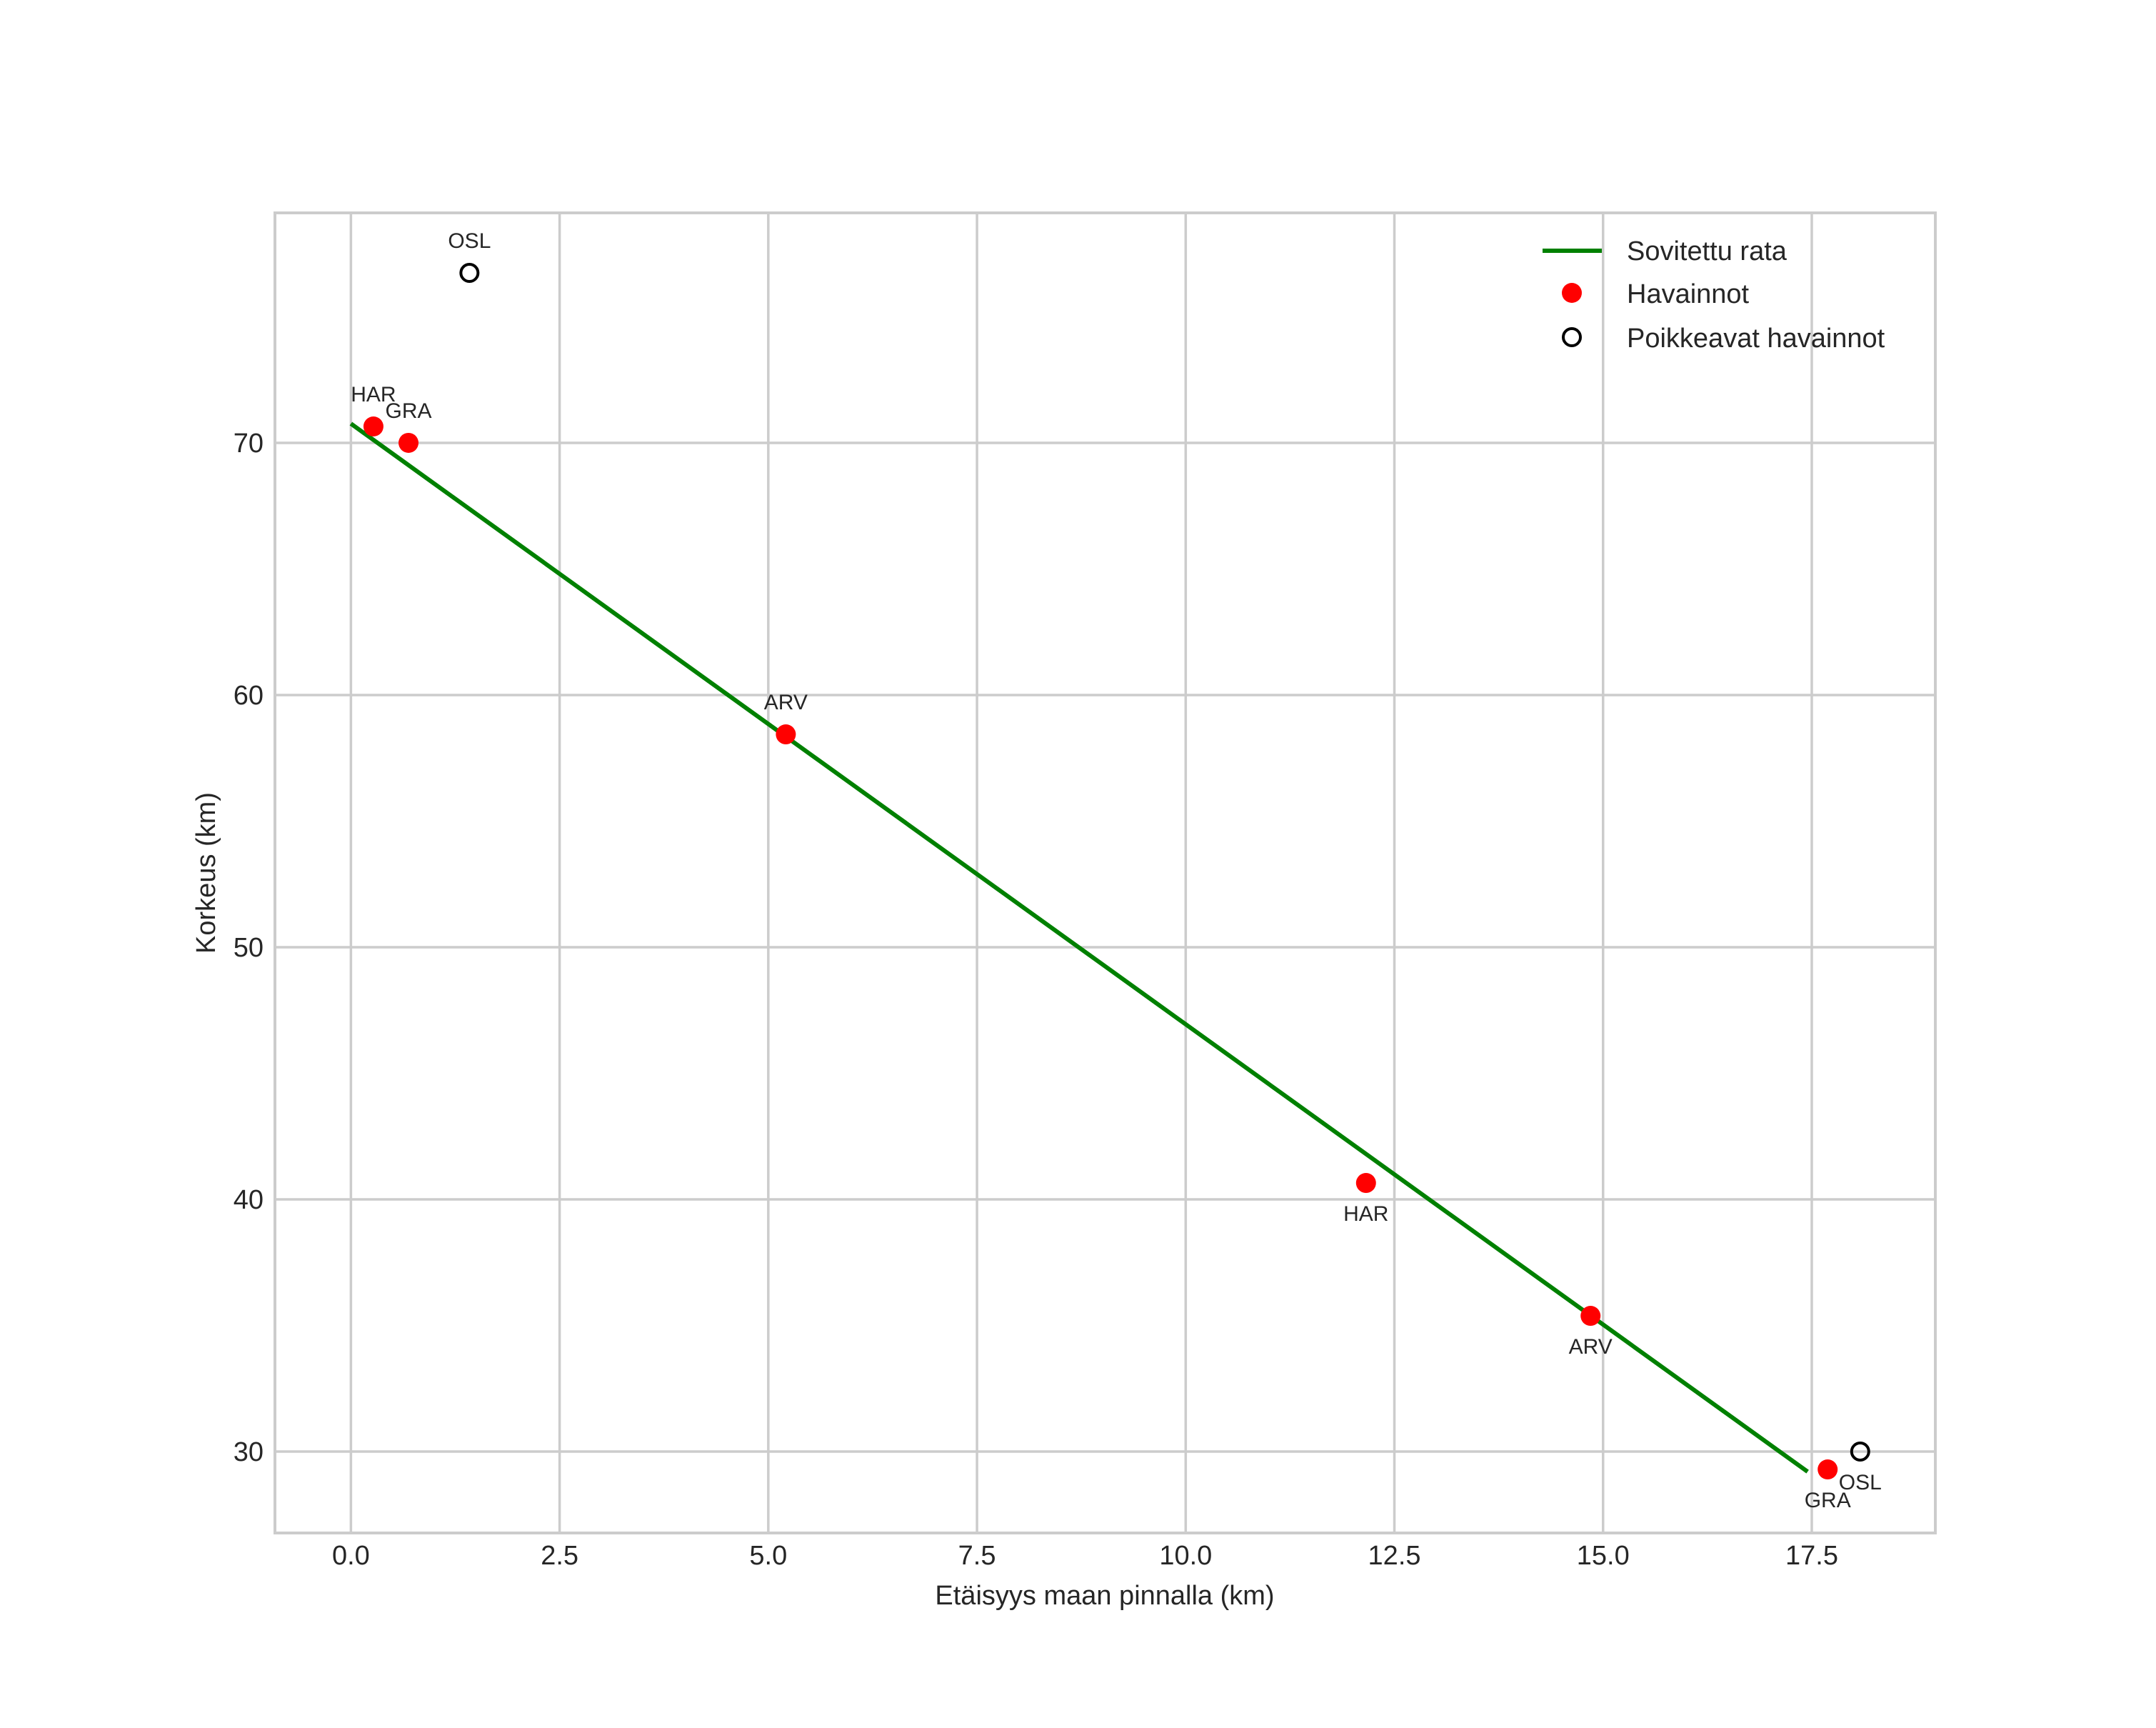  Describe the element at coordinates (1105, 1596) in the screenshot. I see `x-axis-label: Etäisyys maan pinnalla (km)` at that location.